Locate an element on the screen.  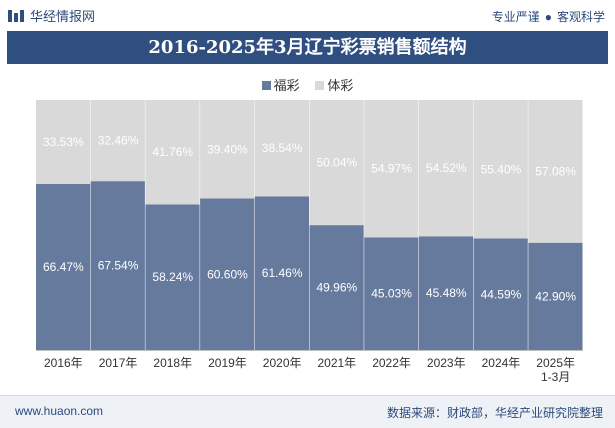
x-tick-label-7: 2023年 is located at coordinates (446, 363).